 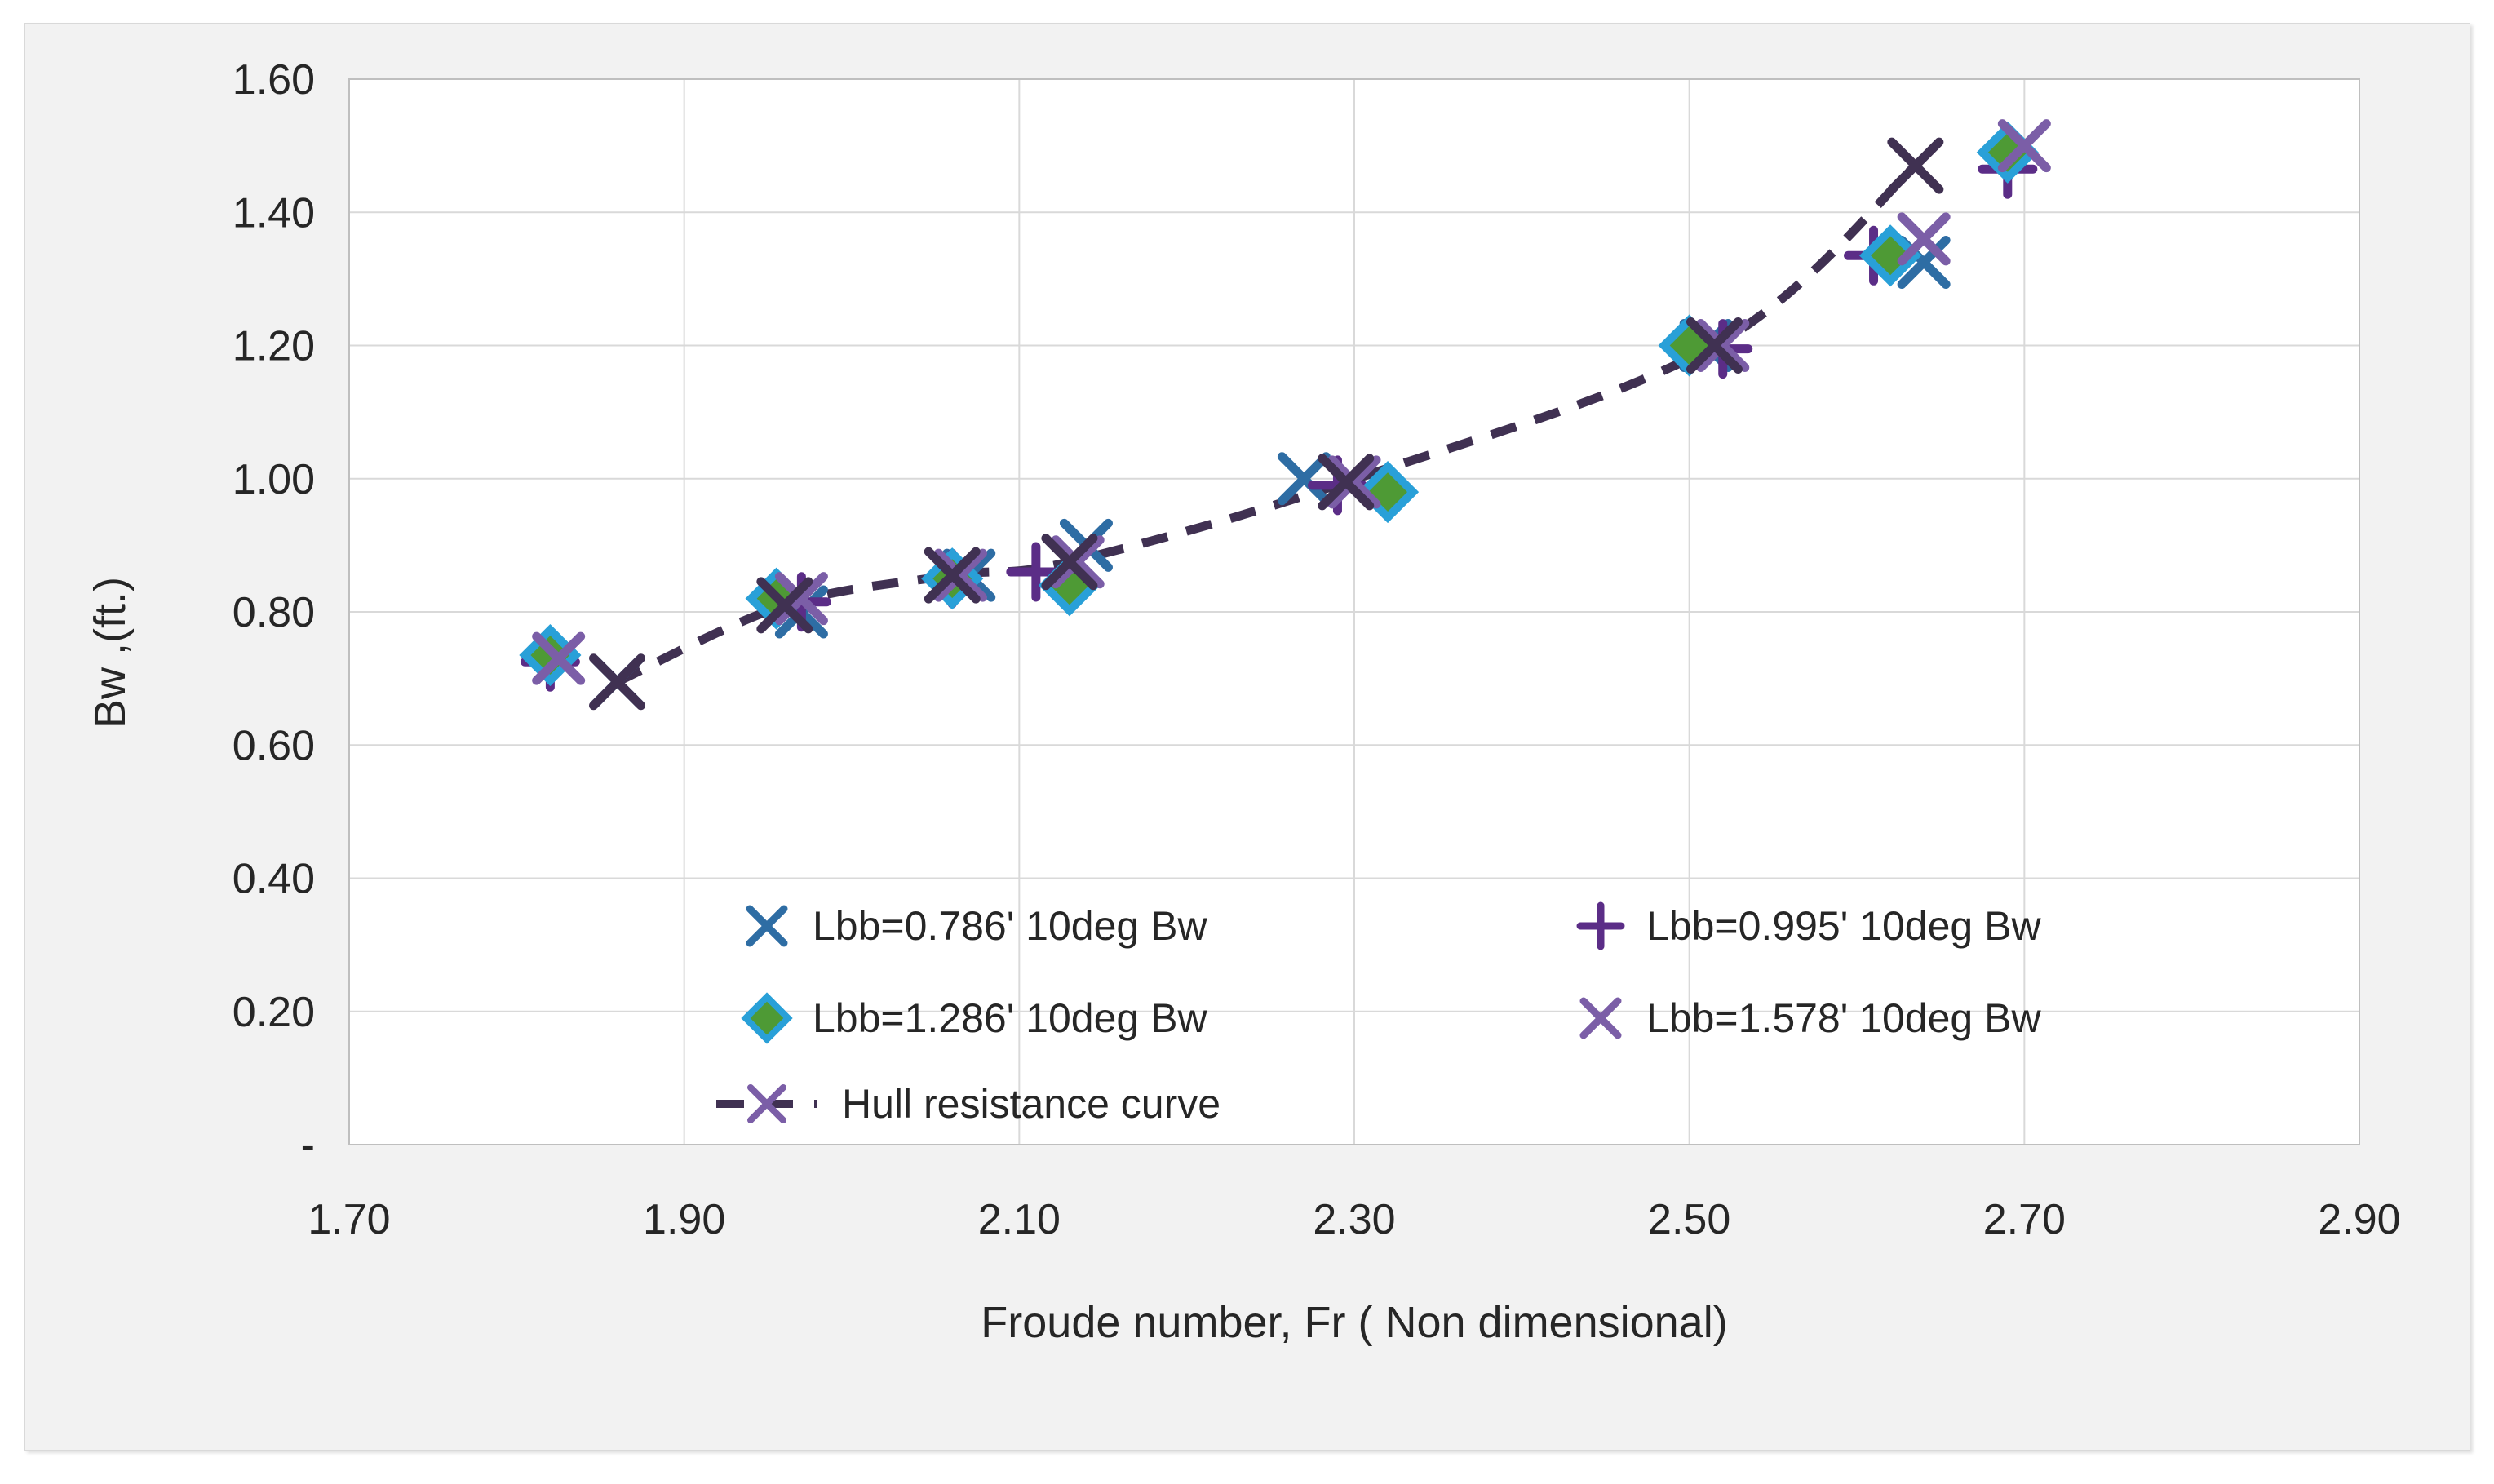 I want to click on x-tick-label: 2.10, so click(x=1020, y=1219).